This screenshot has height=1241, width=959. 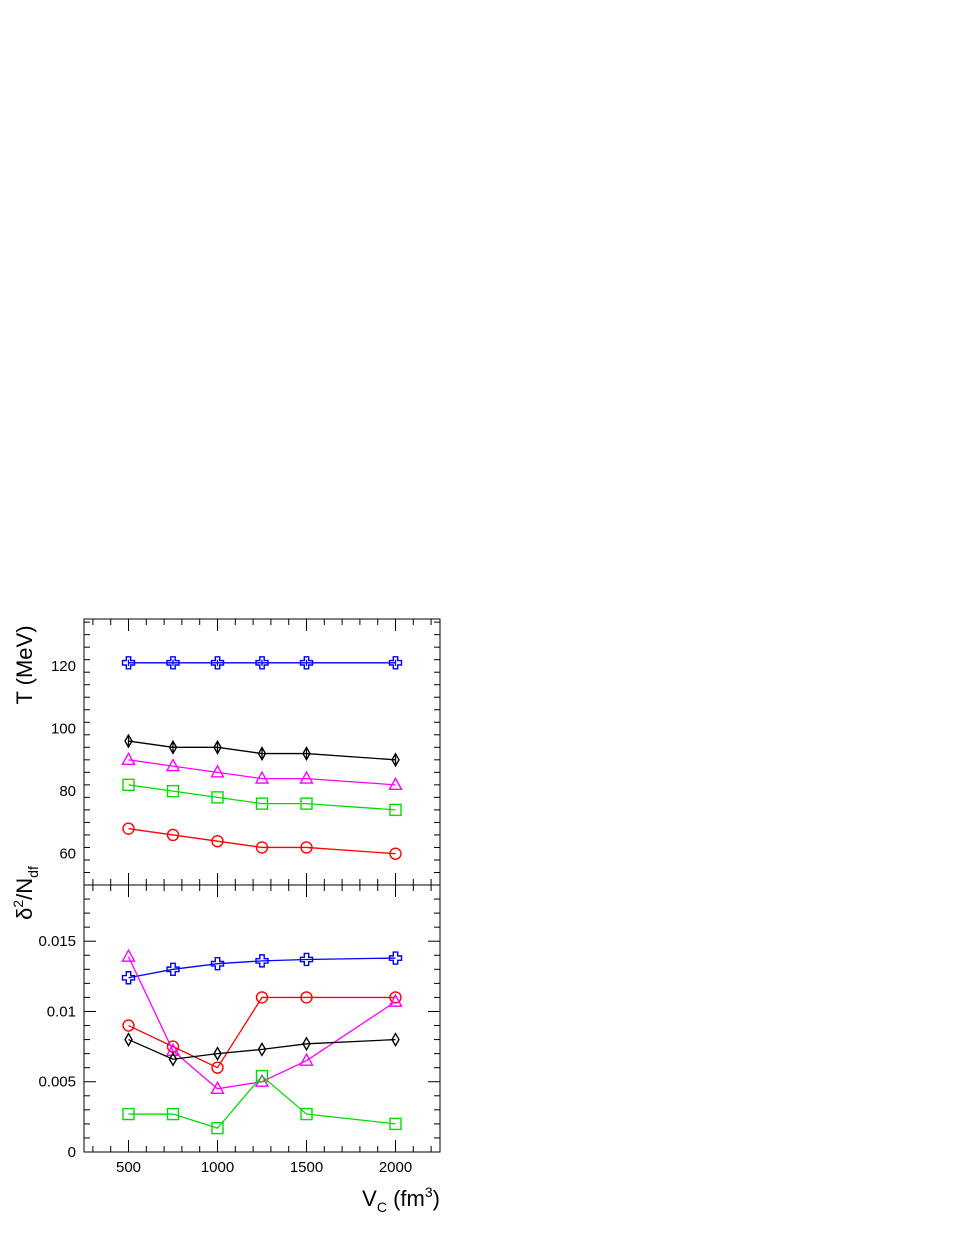 I want to click on top-y-axis-title: T (MeV), so click(x=24, y=664).